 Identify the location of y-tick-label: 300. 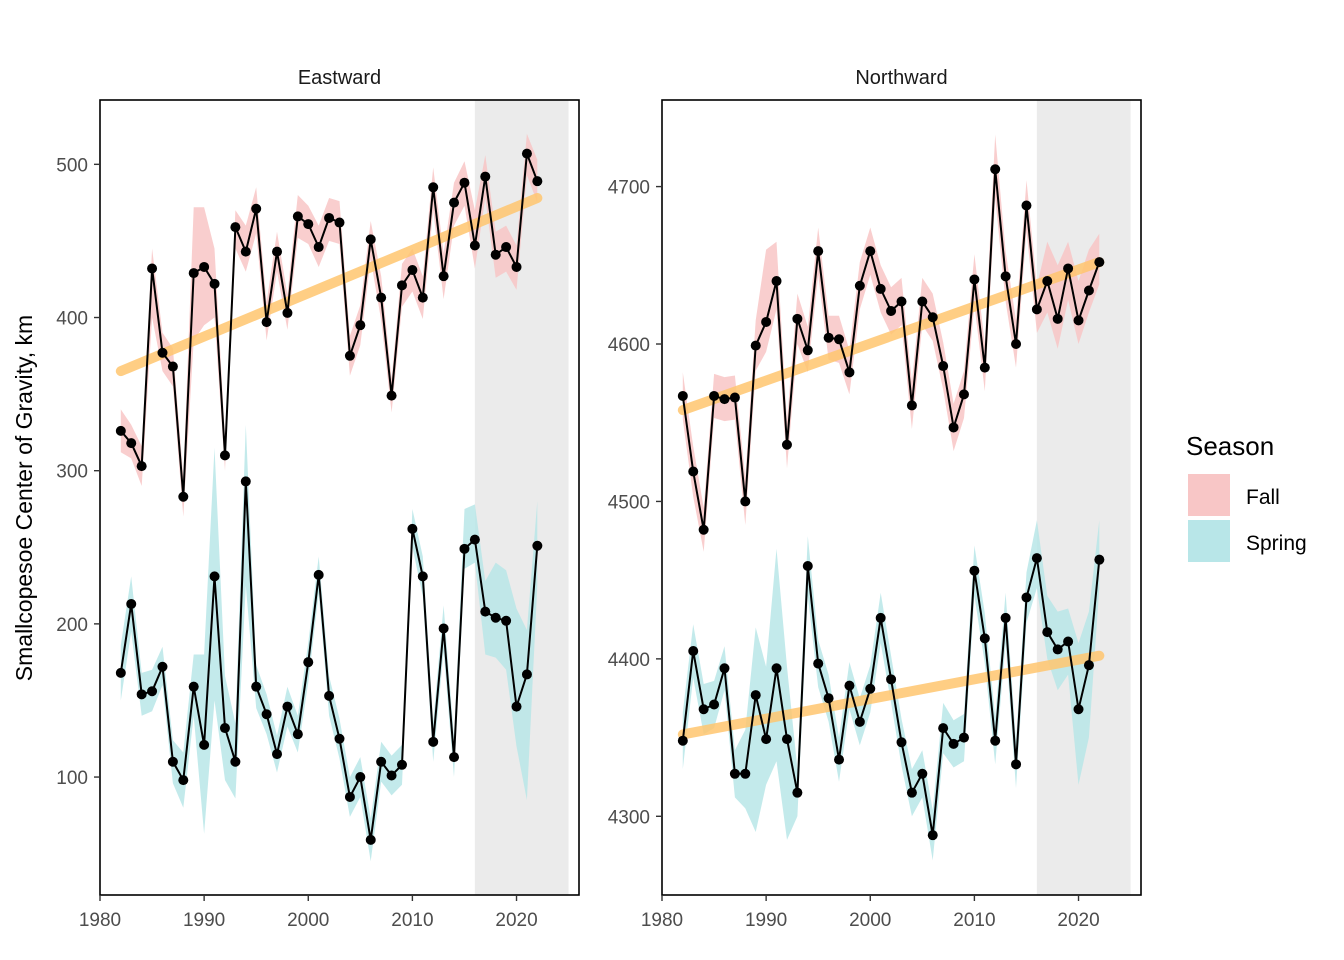
(72, 472).